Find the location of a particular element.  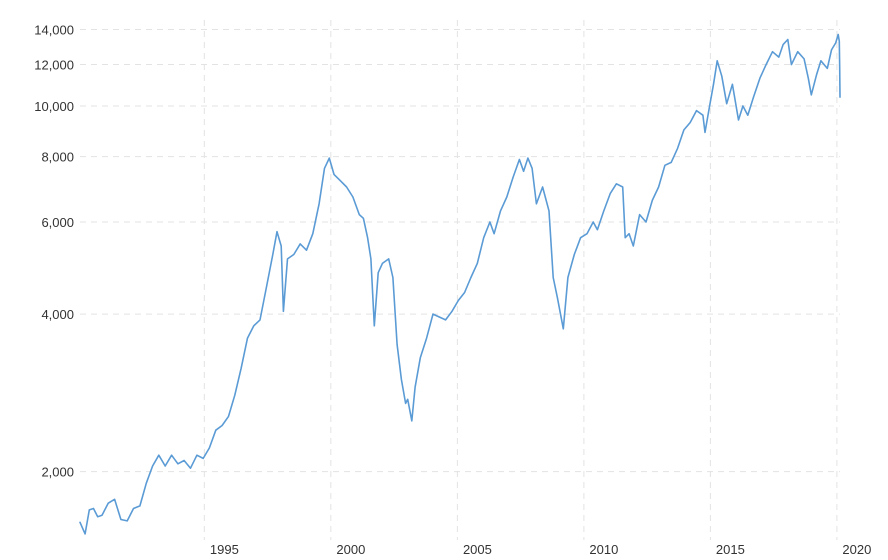

x-tick-label: 2000 is located at coordinates (350, 549).